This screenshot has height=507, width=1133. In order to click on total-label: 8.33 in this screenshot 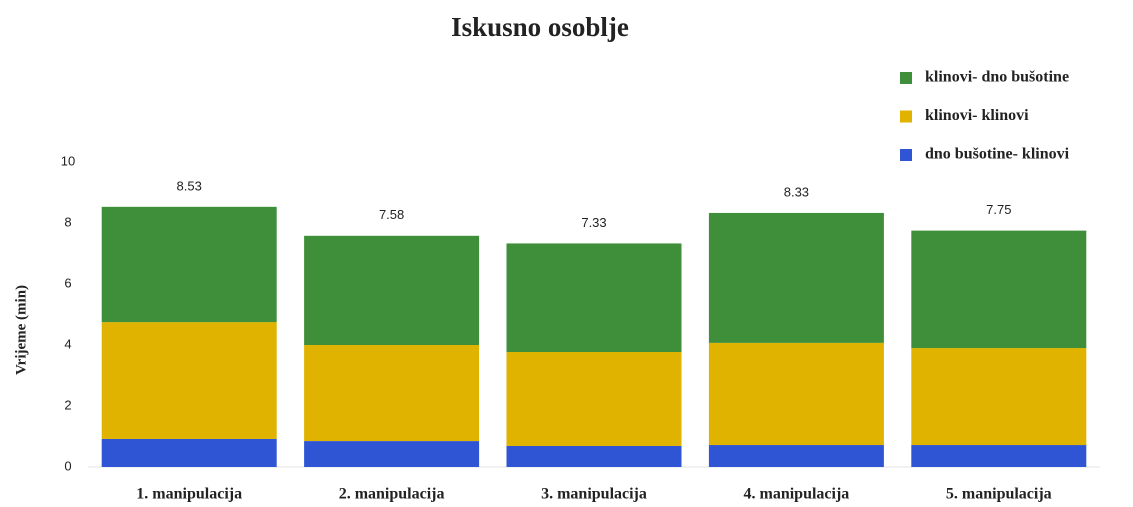, I will do `click(796, 191)`.